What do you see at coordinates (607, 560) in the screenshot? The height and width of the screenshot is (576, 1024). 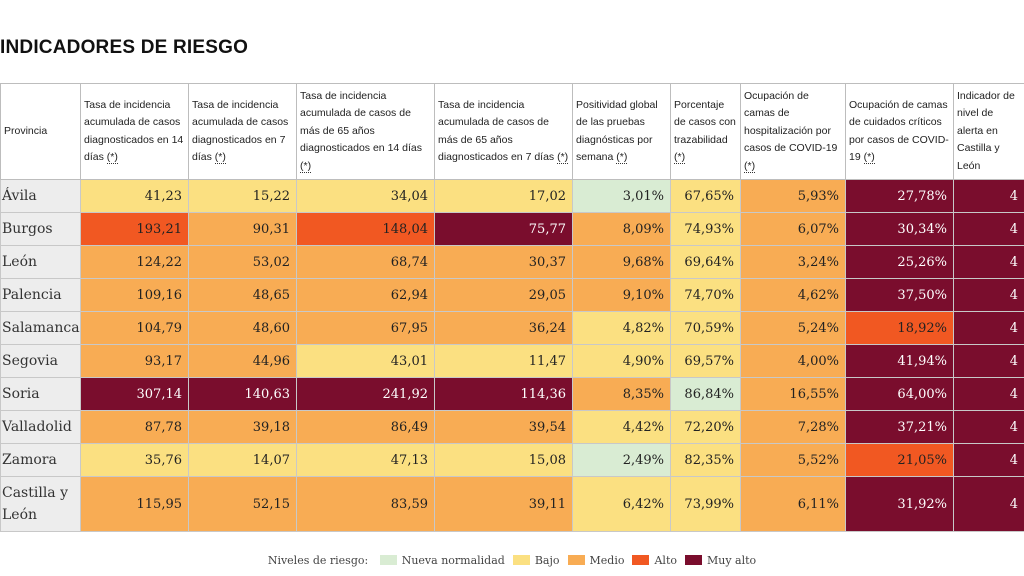 I see `legend-text: Medio` at bounding box center [607, 560].